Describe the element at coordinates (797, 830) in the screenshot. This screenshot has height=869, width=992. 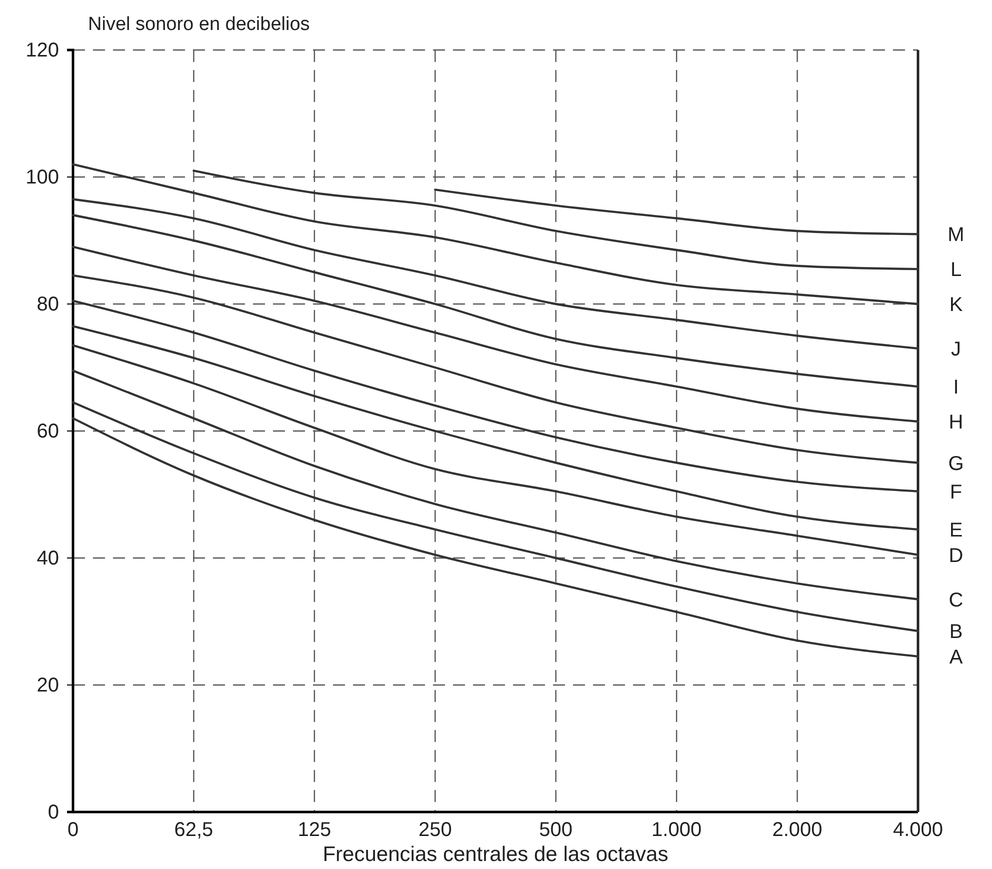
I see `x-tick-label: 2.000` at that location.